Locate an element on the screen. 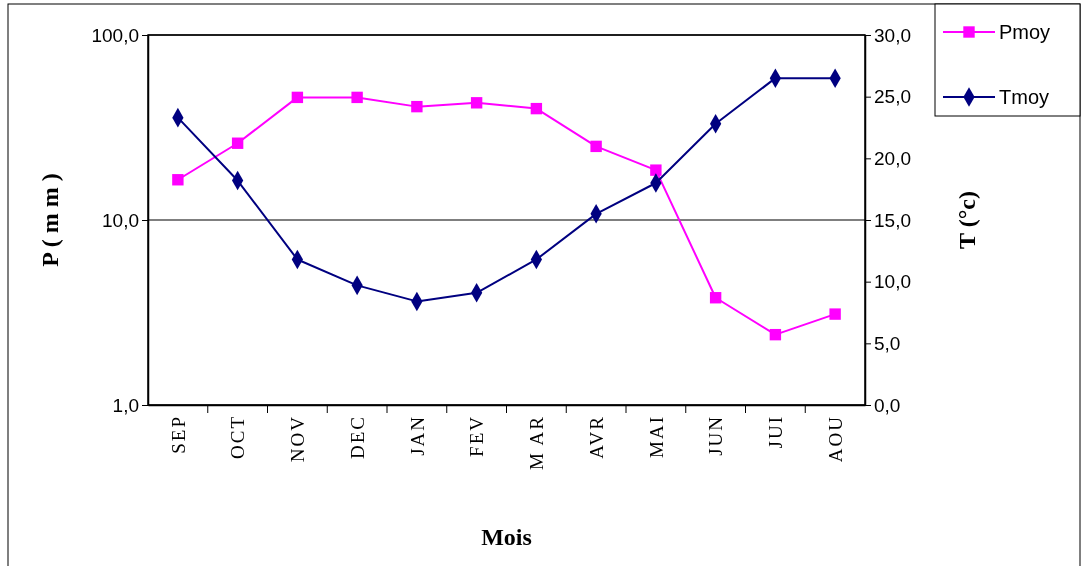  x-tick-label: FEV is located at coordinates (477, 436).